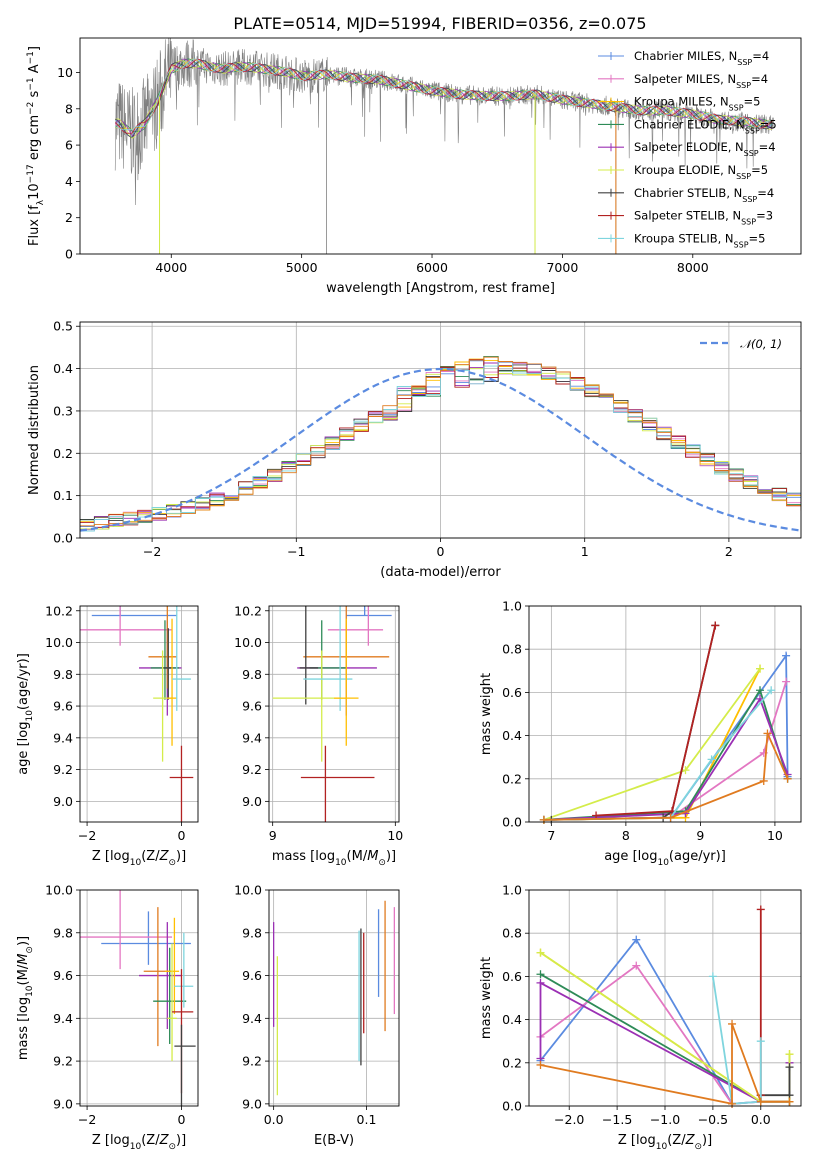 Image resolution: width=819 pixels, height=1170 pixels. I want to click on x-tick-label: 5000, so click(302, 267).